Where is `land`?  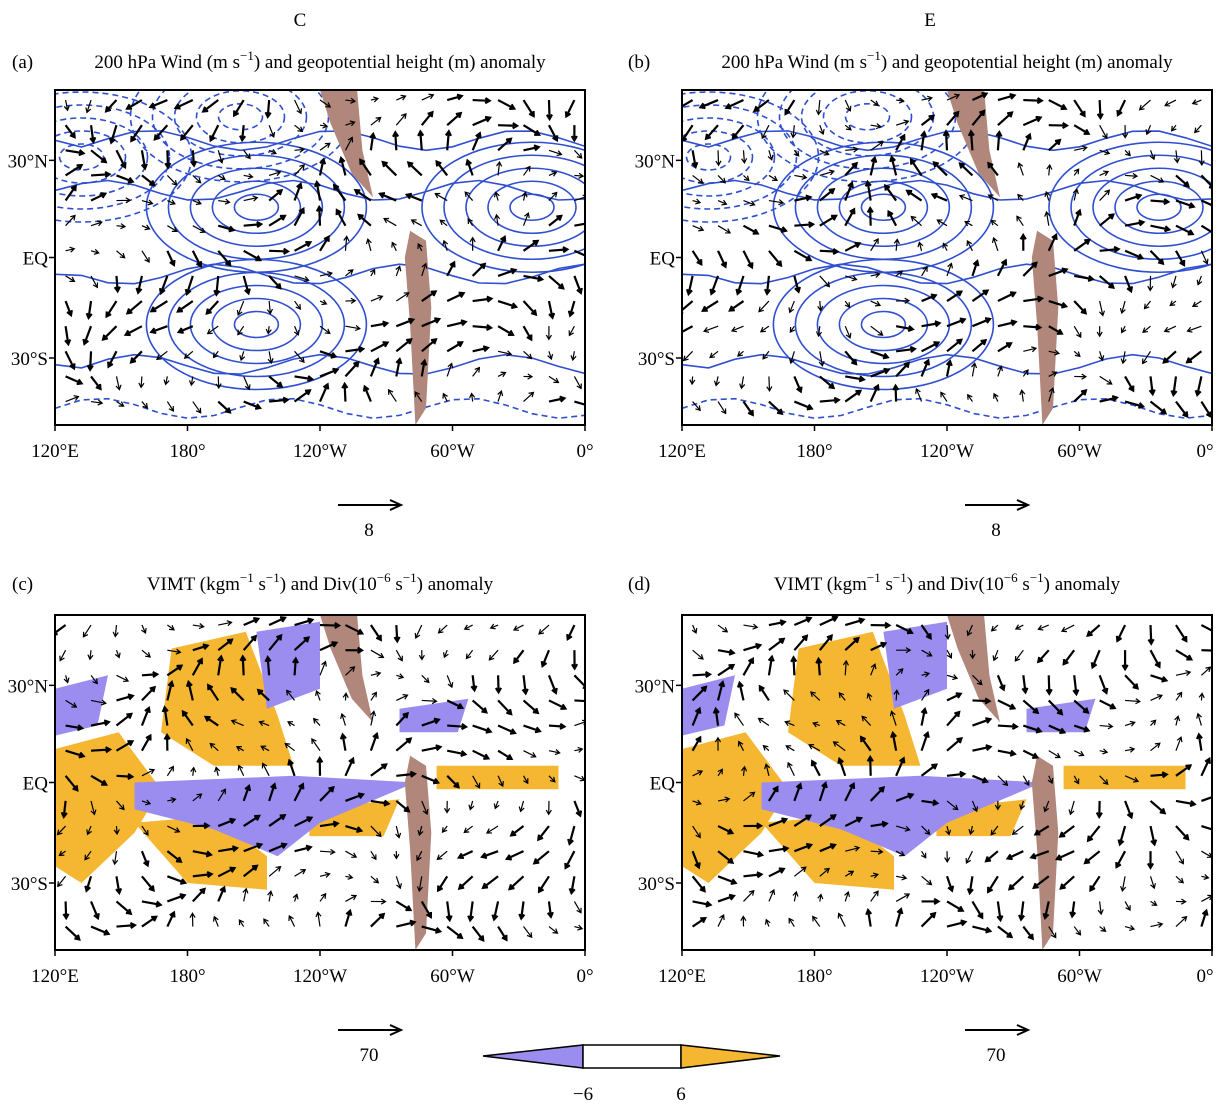 land is located at coordinates (973, 144).